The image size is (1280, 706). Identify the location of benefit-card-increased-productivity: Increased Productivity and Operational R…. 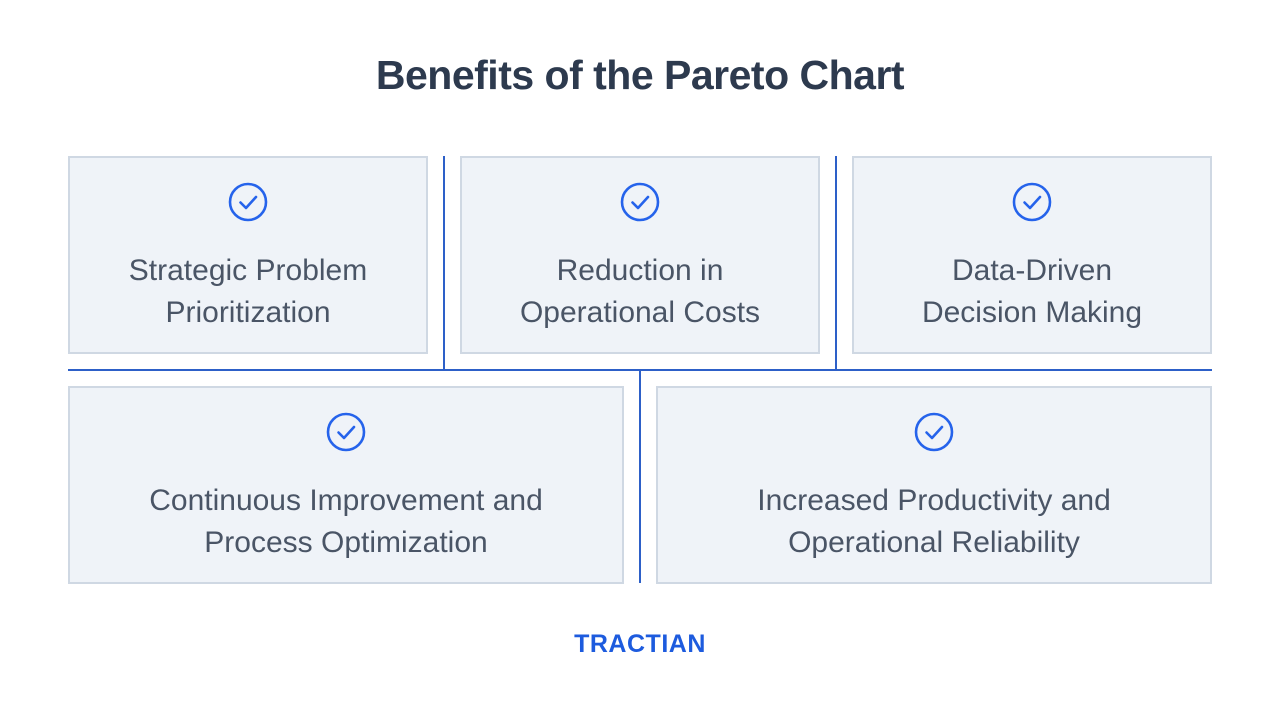
(934, 485).